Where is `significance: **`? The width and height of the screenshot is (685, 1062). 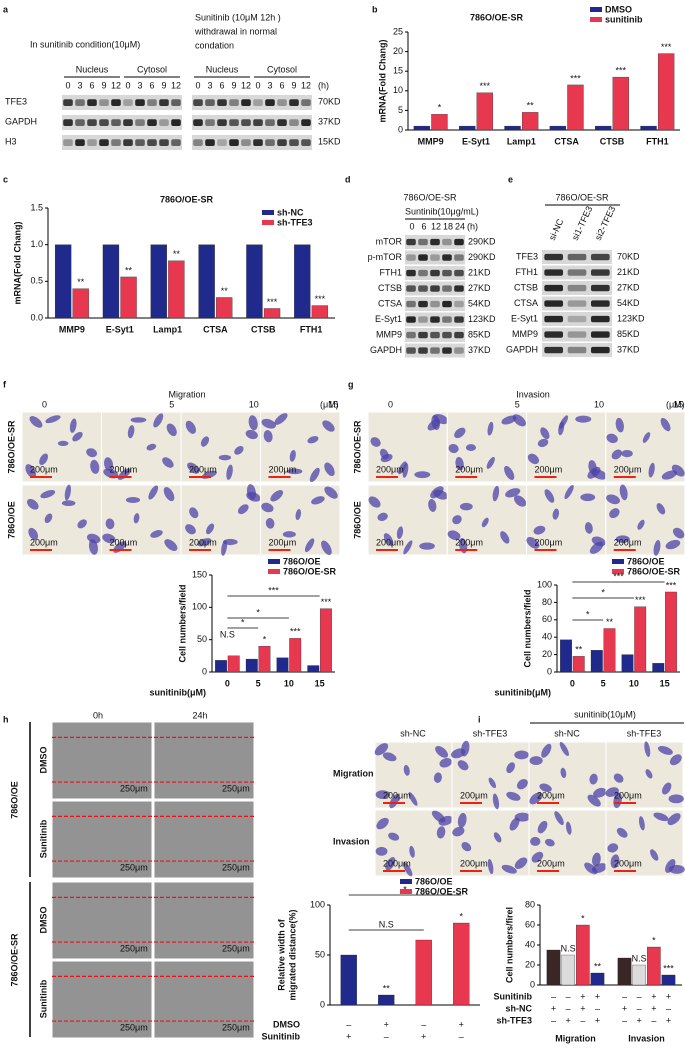
significance: ** is located at coordinates (387, 988).